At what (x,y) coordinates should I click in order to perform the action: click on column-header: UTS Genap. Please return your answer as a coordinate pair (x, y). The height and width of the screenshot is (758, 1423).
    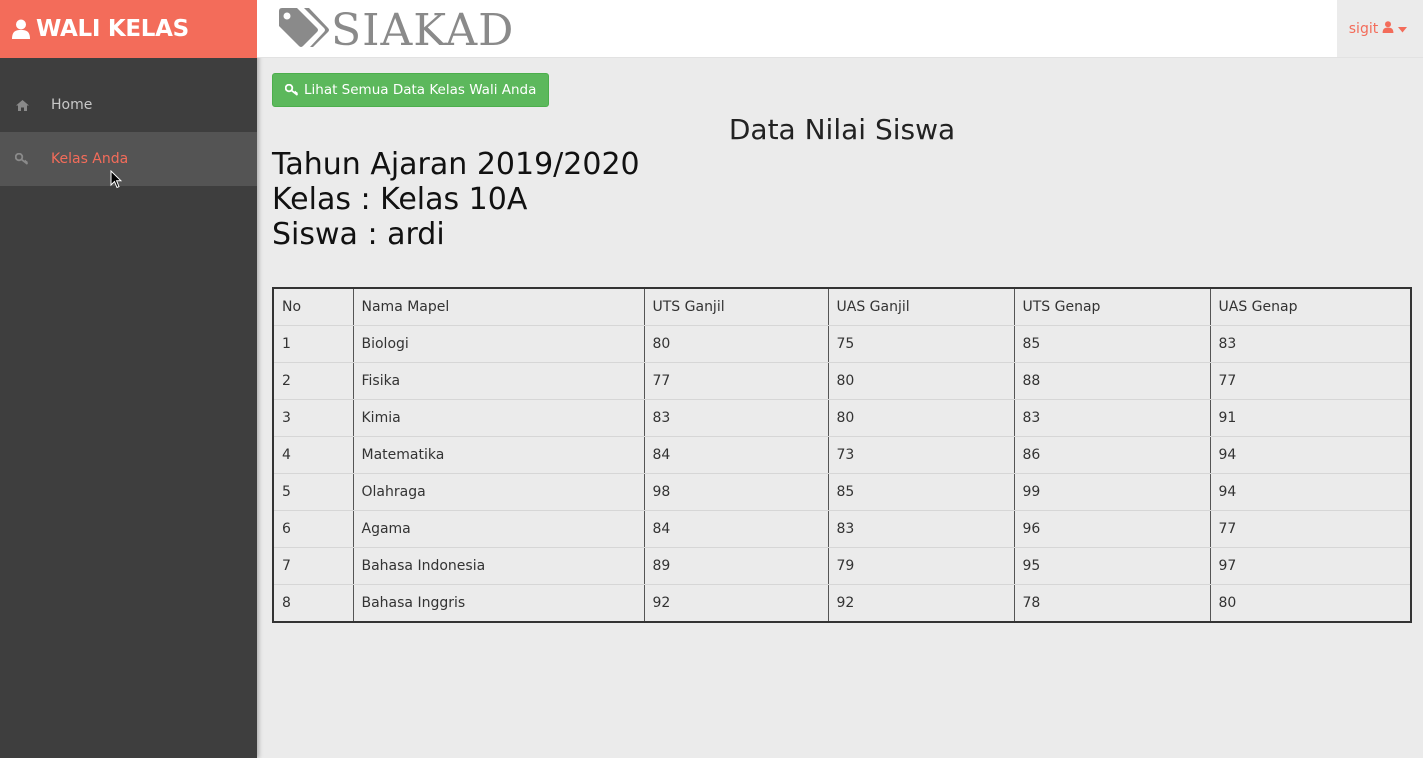
    Looking at the image, I should click on (1111, 307).